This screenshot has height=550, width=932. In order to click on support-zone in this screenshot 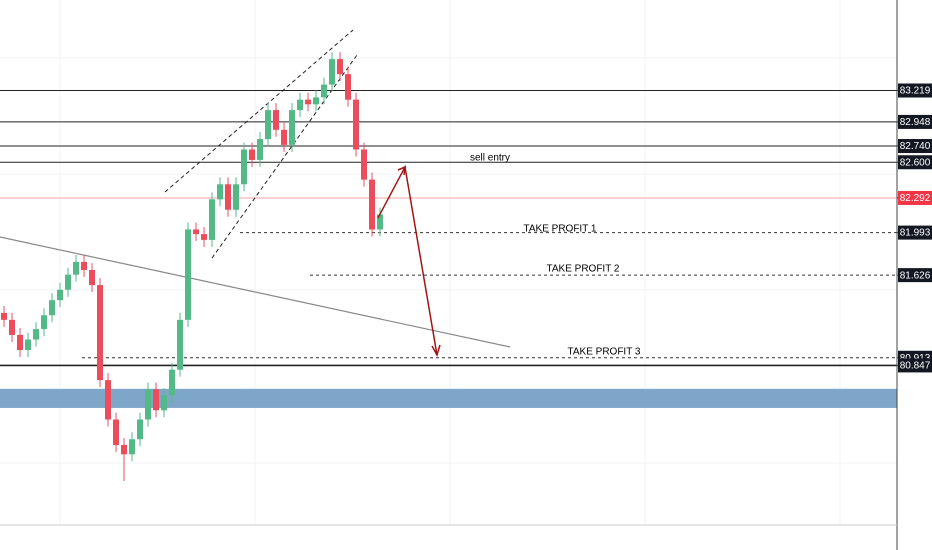, I will do `click(448, 398)`.